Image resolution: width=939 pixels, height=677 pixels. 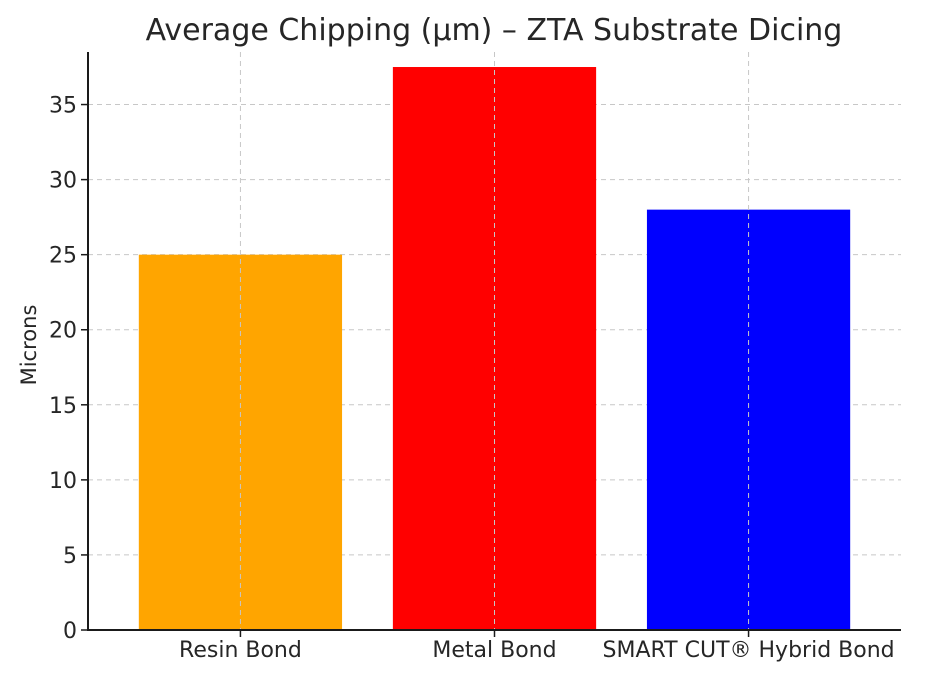 What do you see at coordinates (63, 106) in the screenshot?
I see `y-tick-label: 35` at bounding box center [63, 106].